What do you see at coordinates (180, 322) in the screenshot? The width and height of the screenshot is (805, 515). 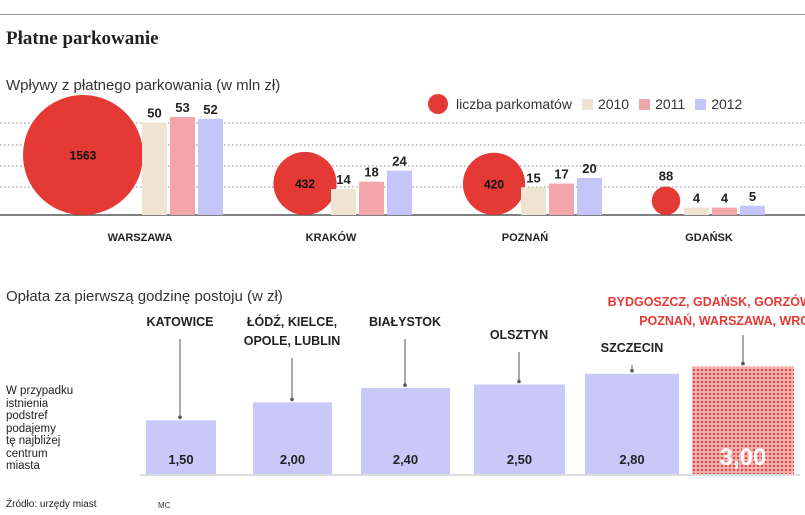 I see `fee-city-label: KATOWICE` at bounding box center [180, 322].